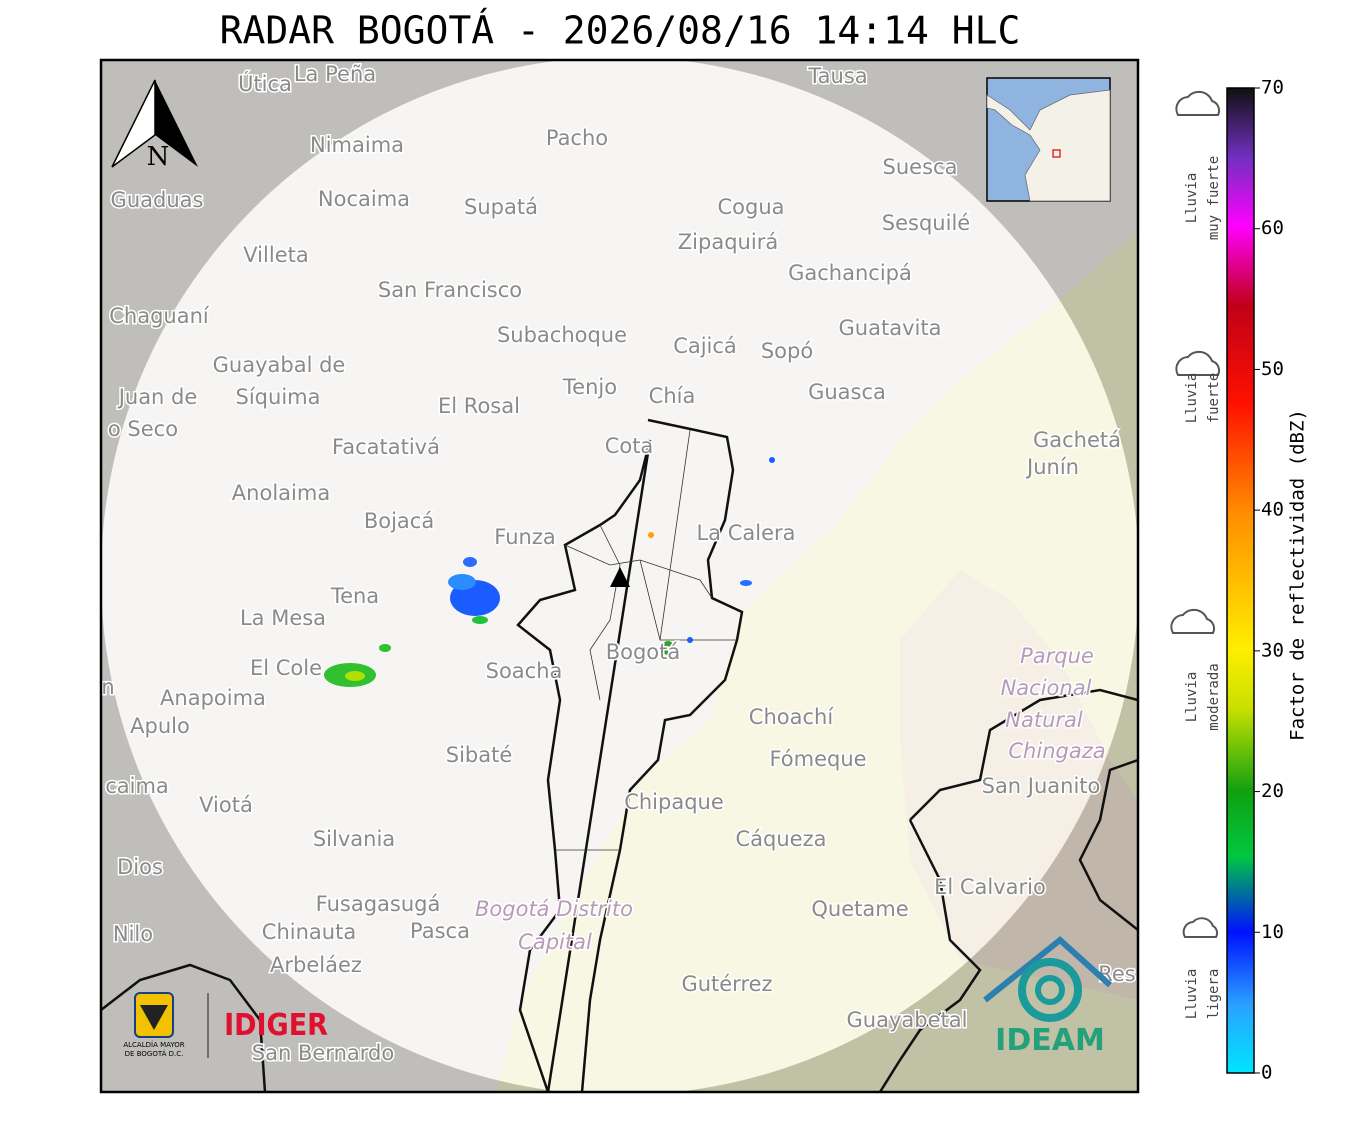 The width and height of the screenshot is (1349, 1144). I want to click on place-label: El Cole, so click(286, 668).